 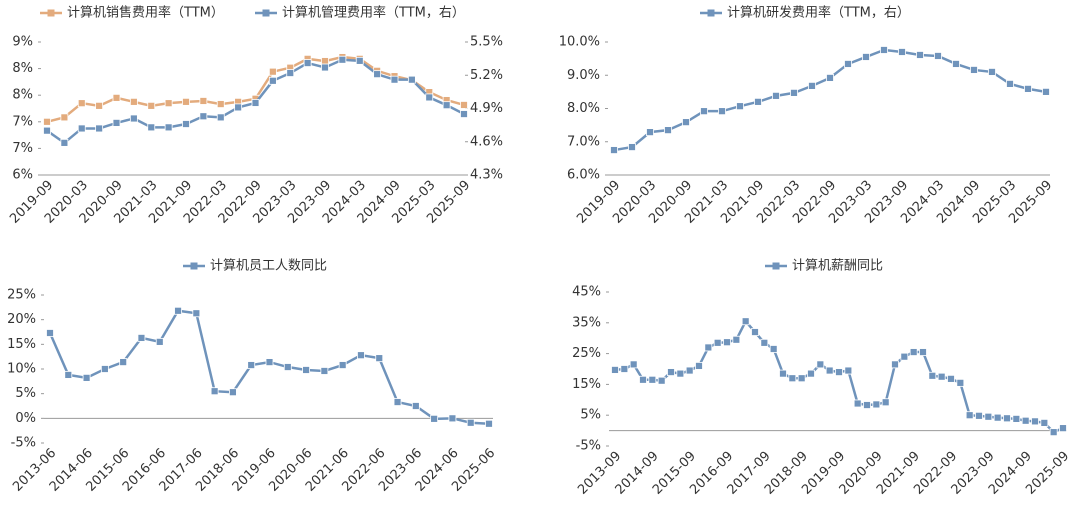 I want to click on y-tick-label: 7.0%, so click(x=583, y=141).